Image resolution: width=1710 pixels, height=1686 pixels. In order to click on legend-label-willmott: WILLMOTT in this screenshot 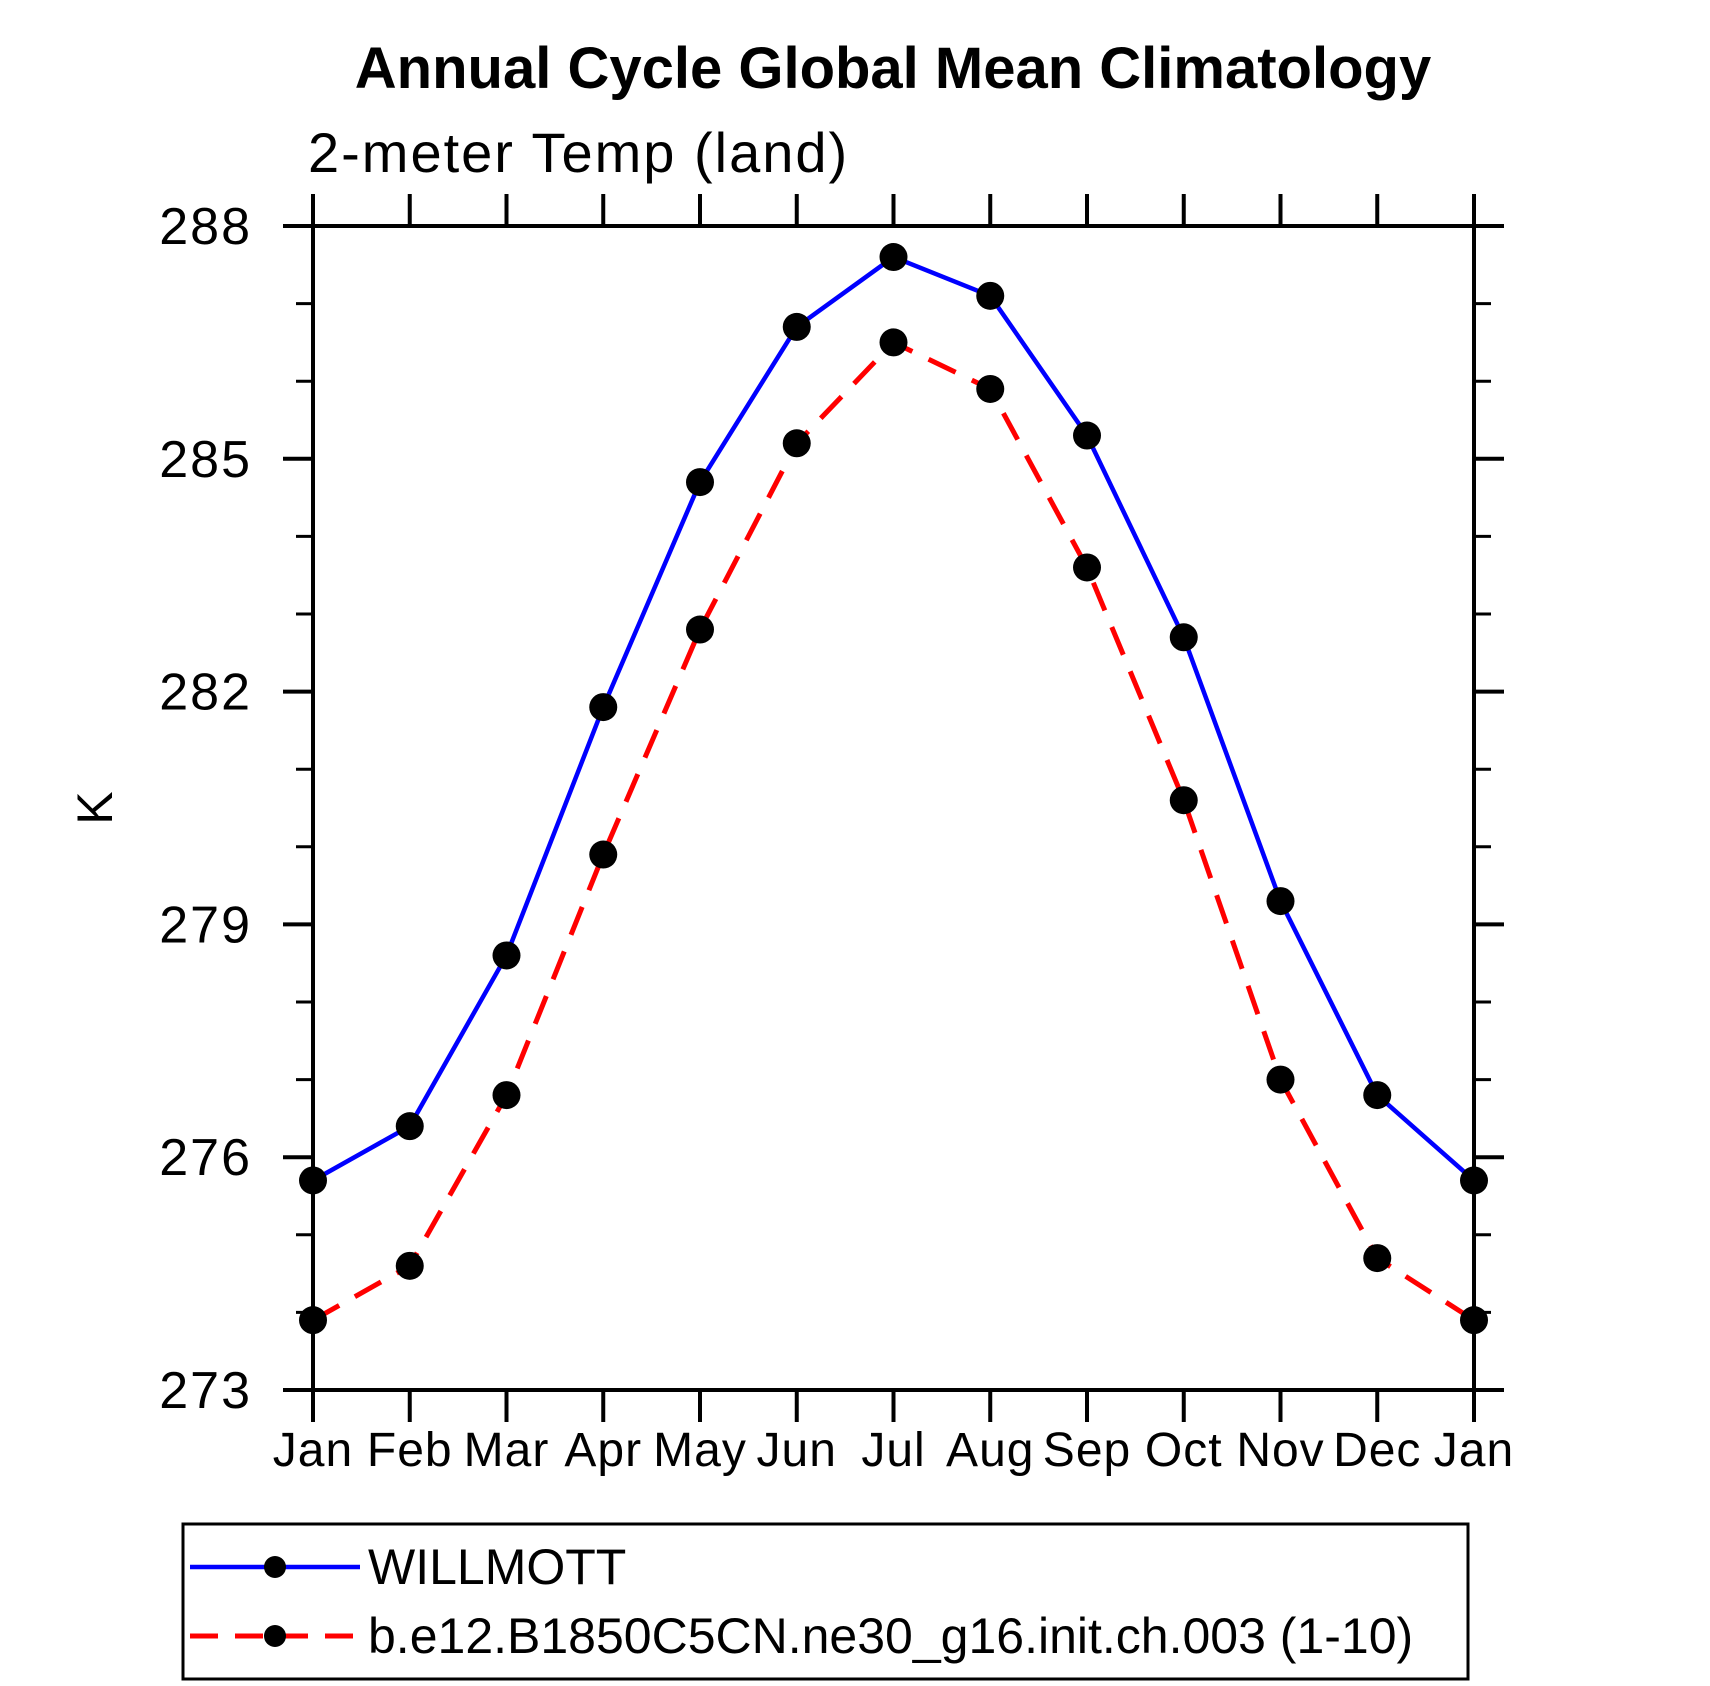, I will do `click(497, 1567)`.